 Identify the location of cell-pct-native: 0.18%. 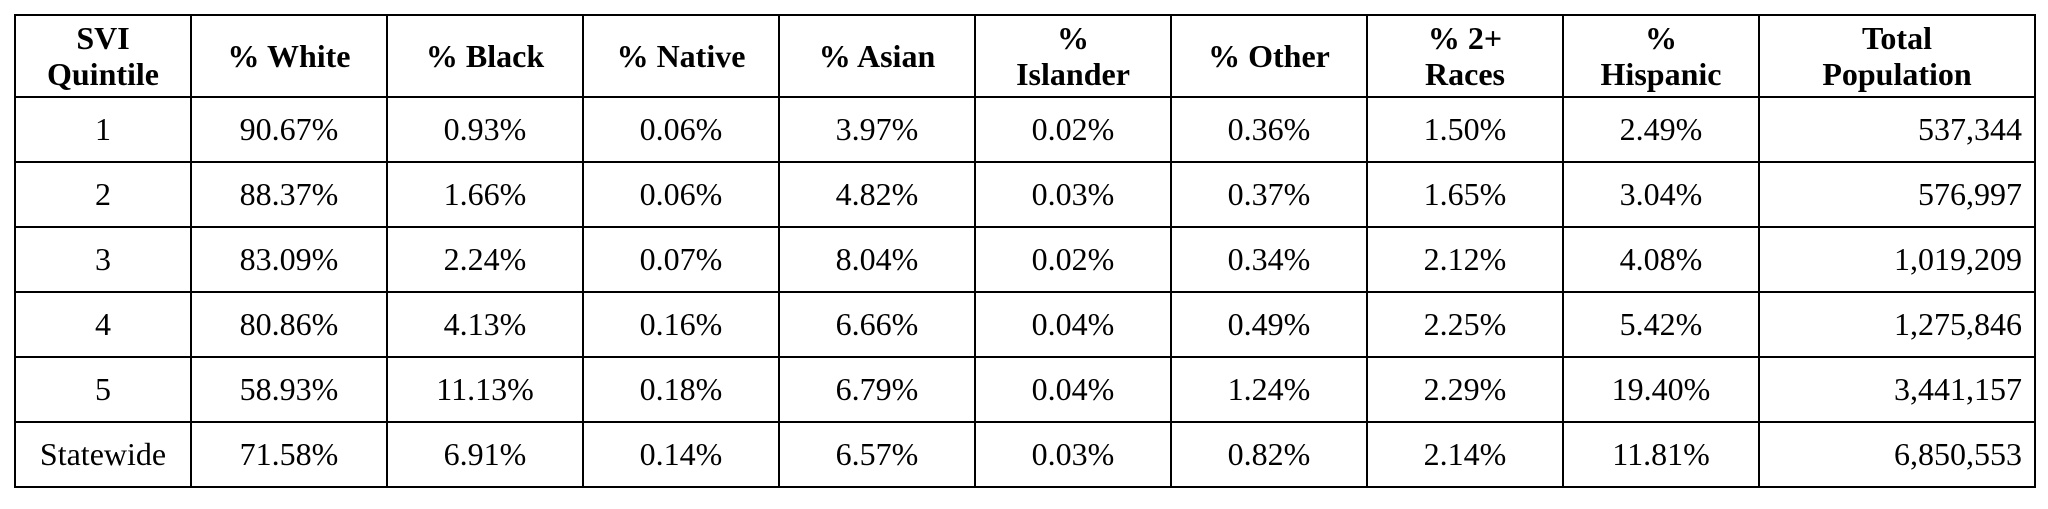
(681, 389).